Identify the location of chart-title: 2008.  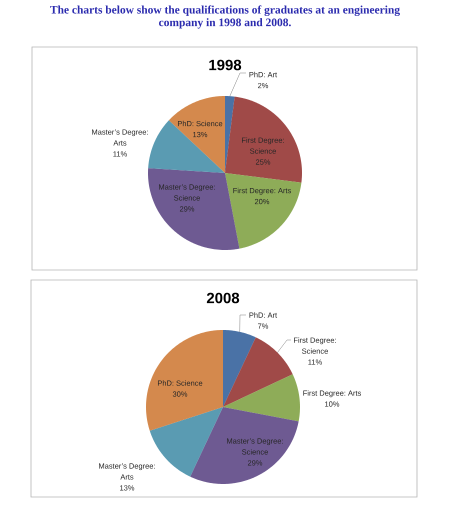
(223, 298).